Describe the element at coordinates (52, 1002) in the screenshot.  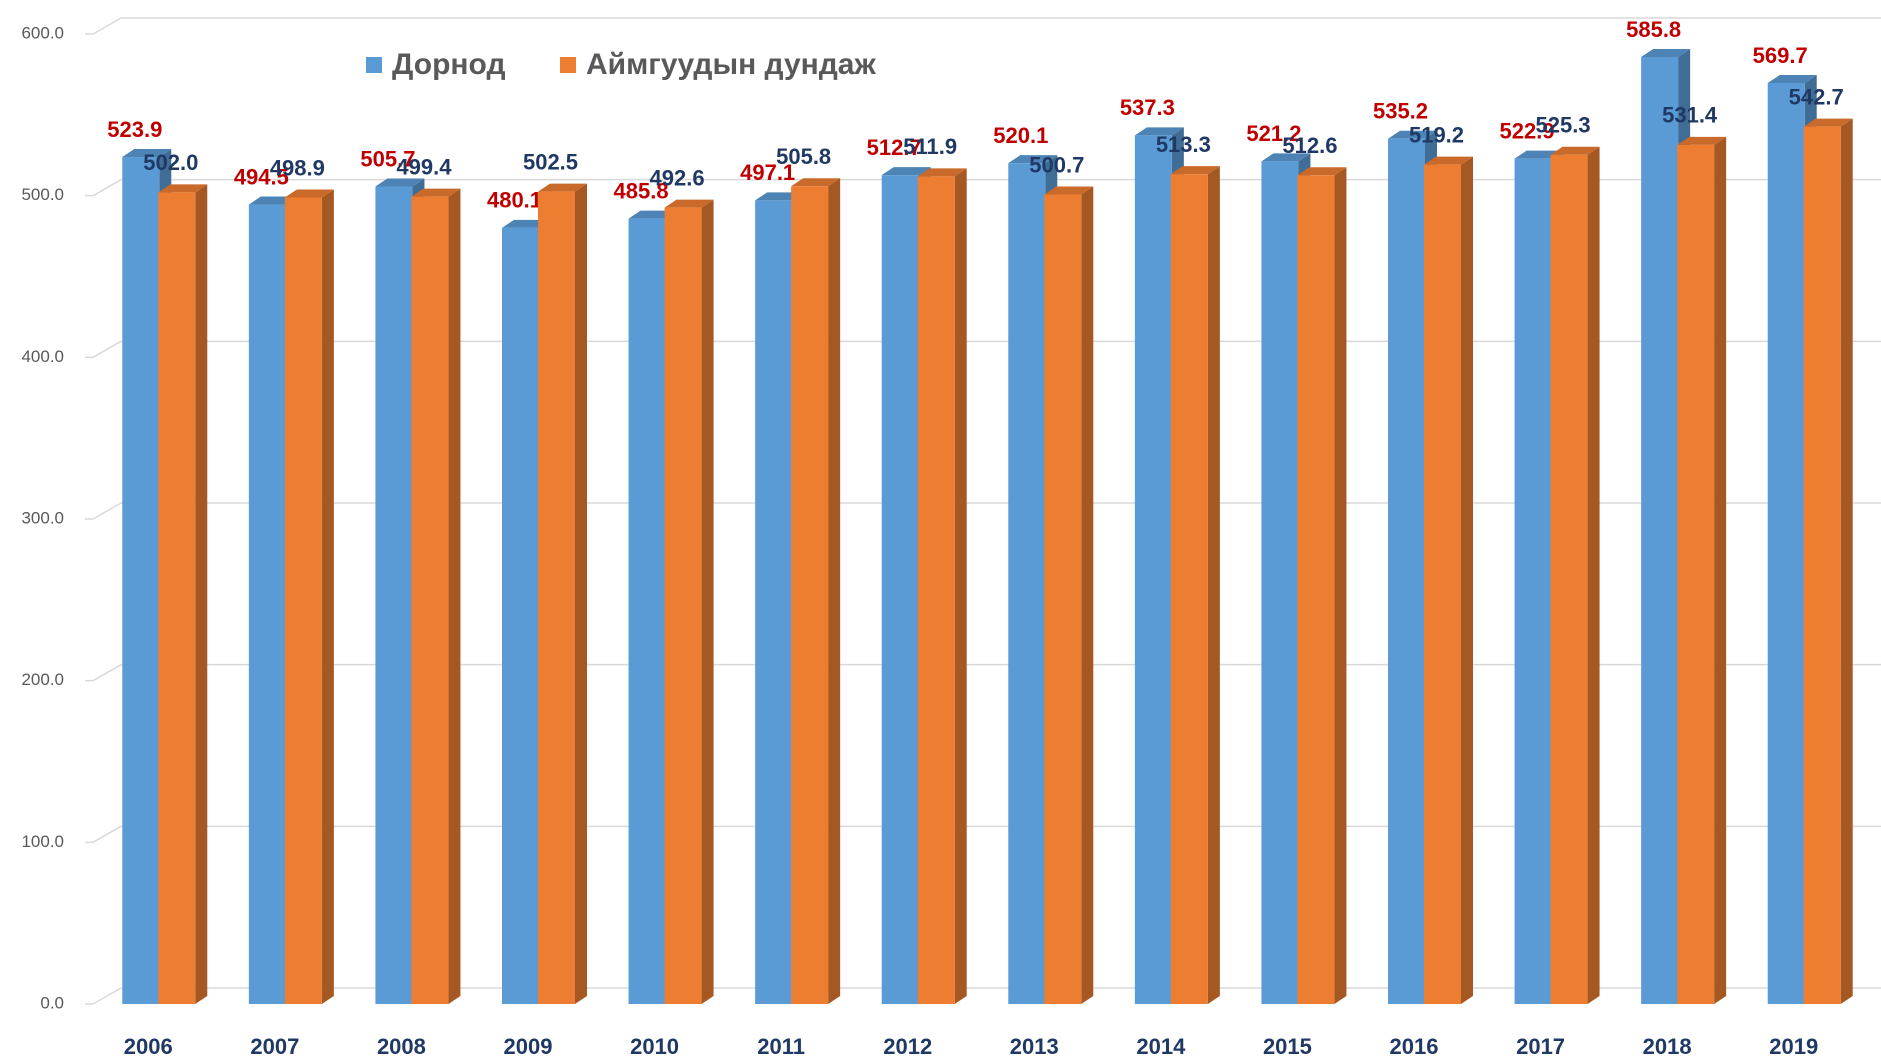
I see `y-tick-label: 0.0` at that location.